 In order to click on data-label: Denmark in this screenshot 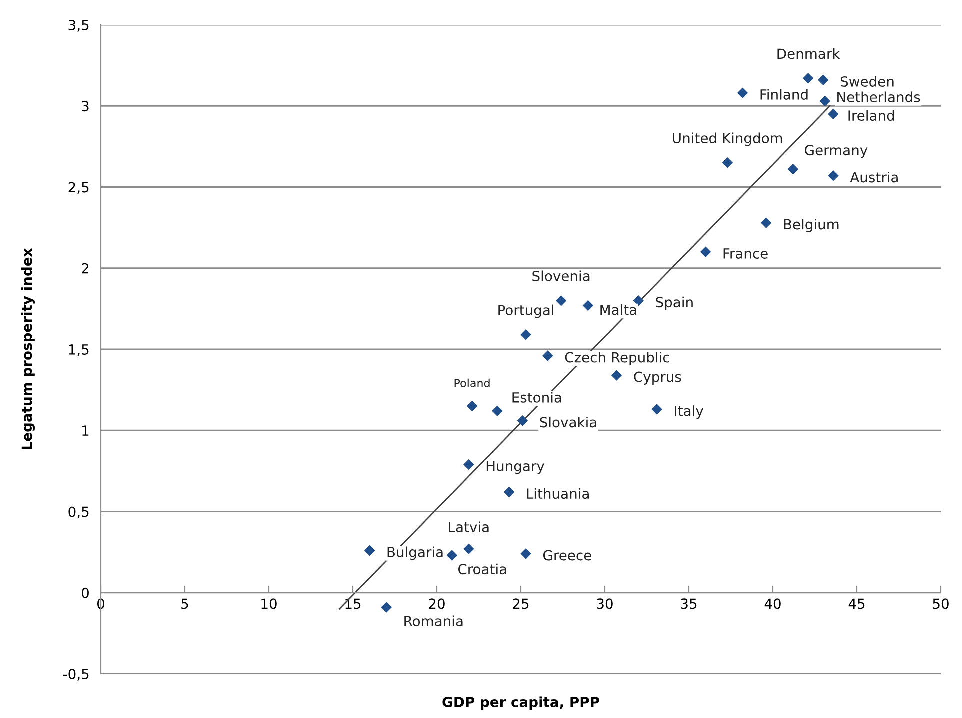, I will do `click(809, 54)`.